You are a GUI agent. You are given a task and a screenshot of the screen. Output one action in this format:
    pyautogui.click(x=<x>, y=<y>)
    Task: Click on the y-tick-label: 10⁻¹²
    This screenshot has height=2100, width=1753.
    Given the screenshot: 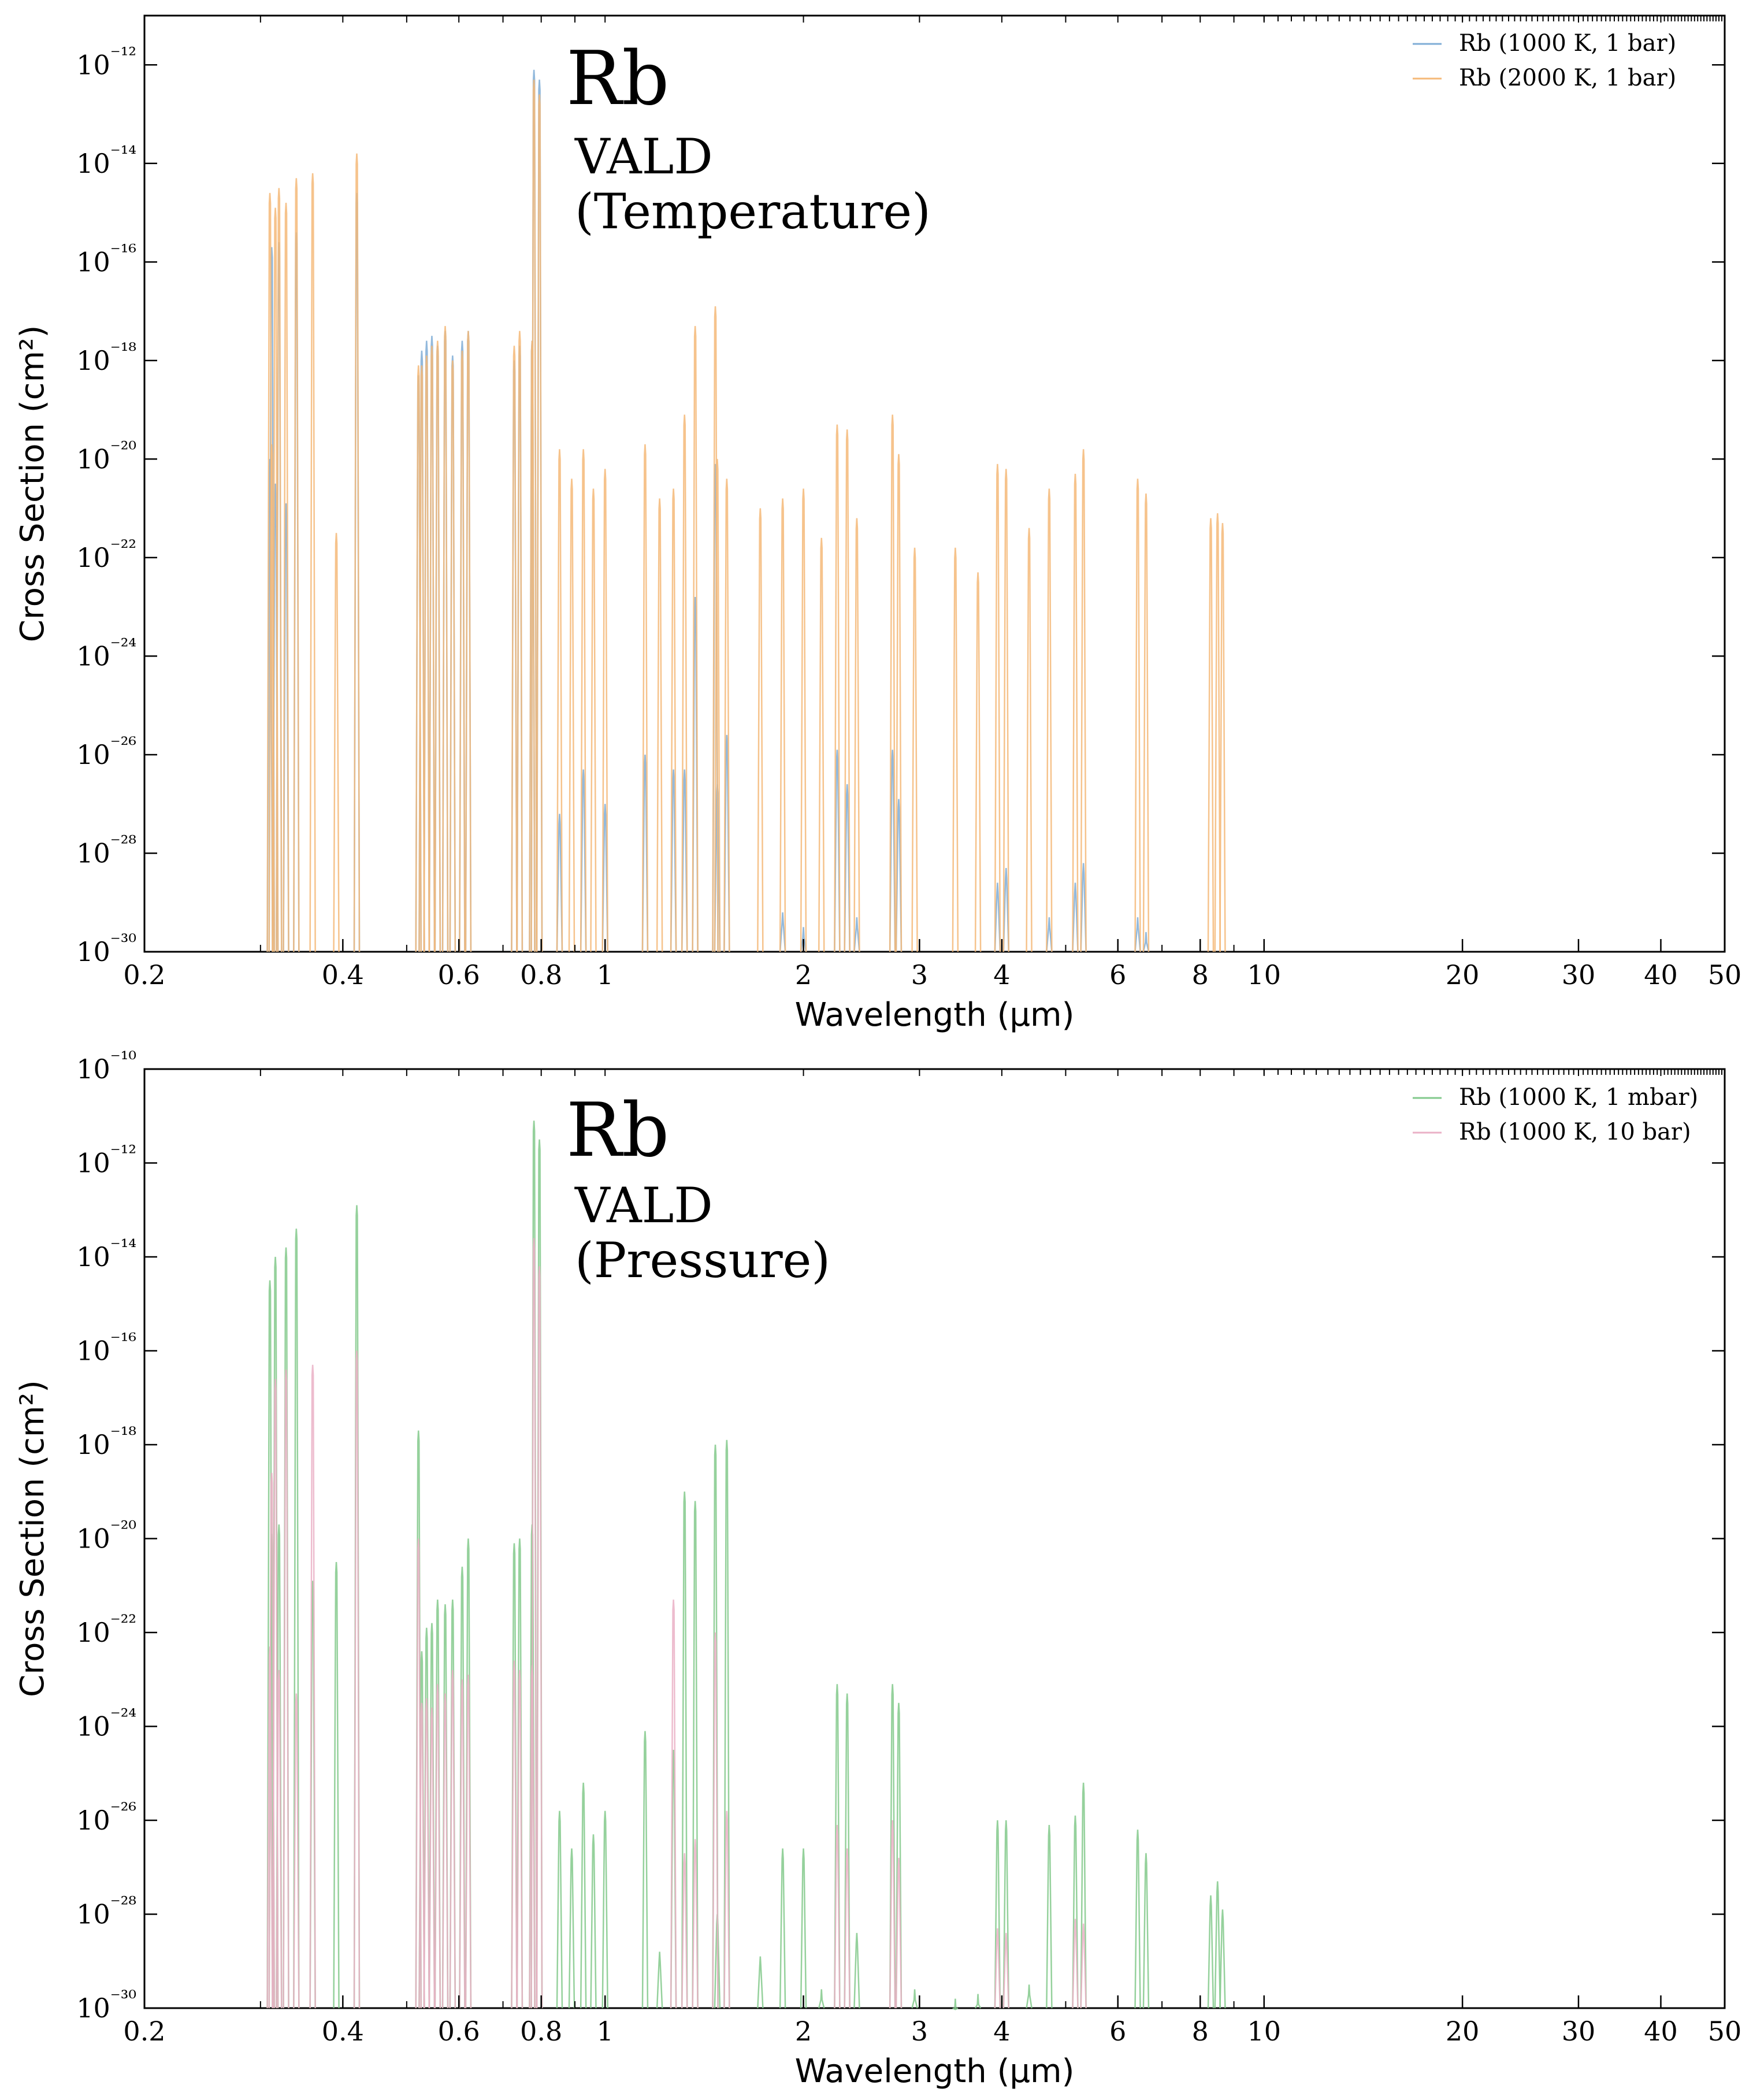 What is the action you would take?
    pyautogui.click(x=106, y=1160)
    